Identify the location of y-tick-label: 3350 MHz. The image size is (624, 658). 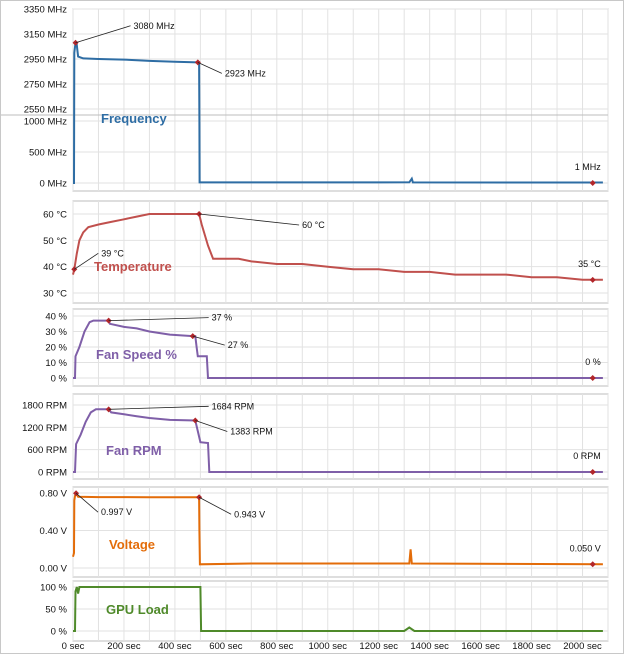
(46, 10).